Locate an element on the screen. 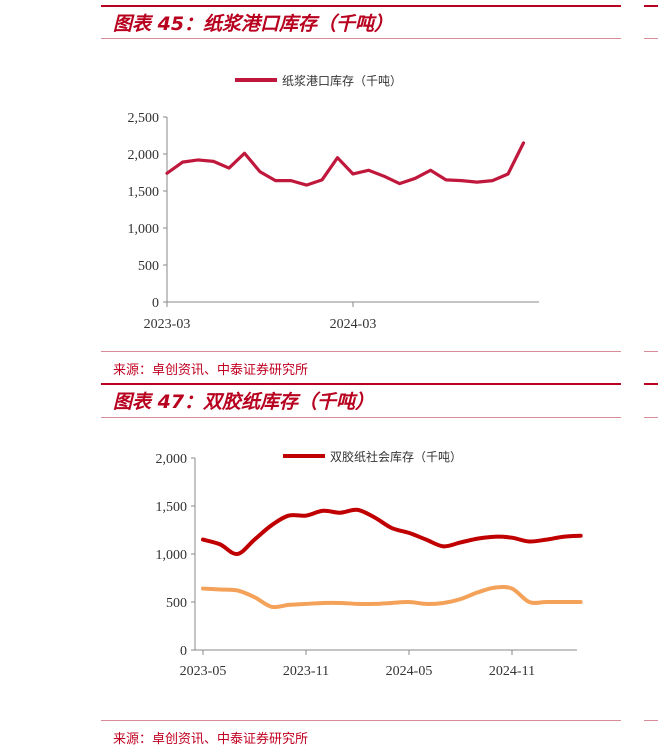 The height and width of the screenshot is (755, 658). figure-title-bar: 图表 45：纸浆港口库存（千吨） is located at coordinates (361, 22).